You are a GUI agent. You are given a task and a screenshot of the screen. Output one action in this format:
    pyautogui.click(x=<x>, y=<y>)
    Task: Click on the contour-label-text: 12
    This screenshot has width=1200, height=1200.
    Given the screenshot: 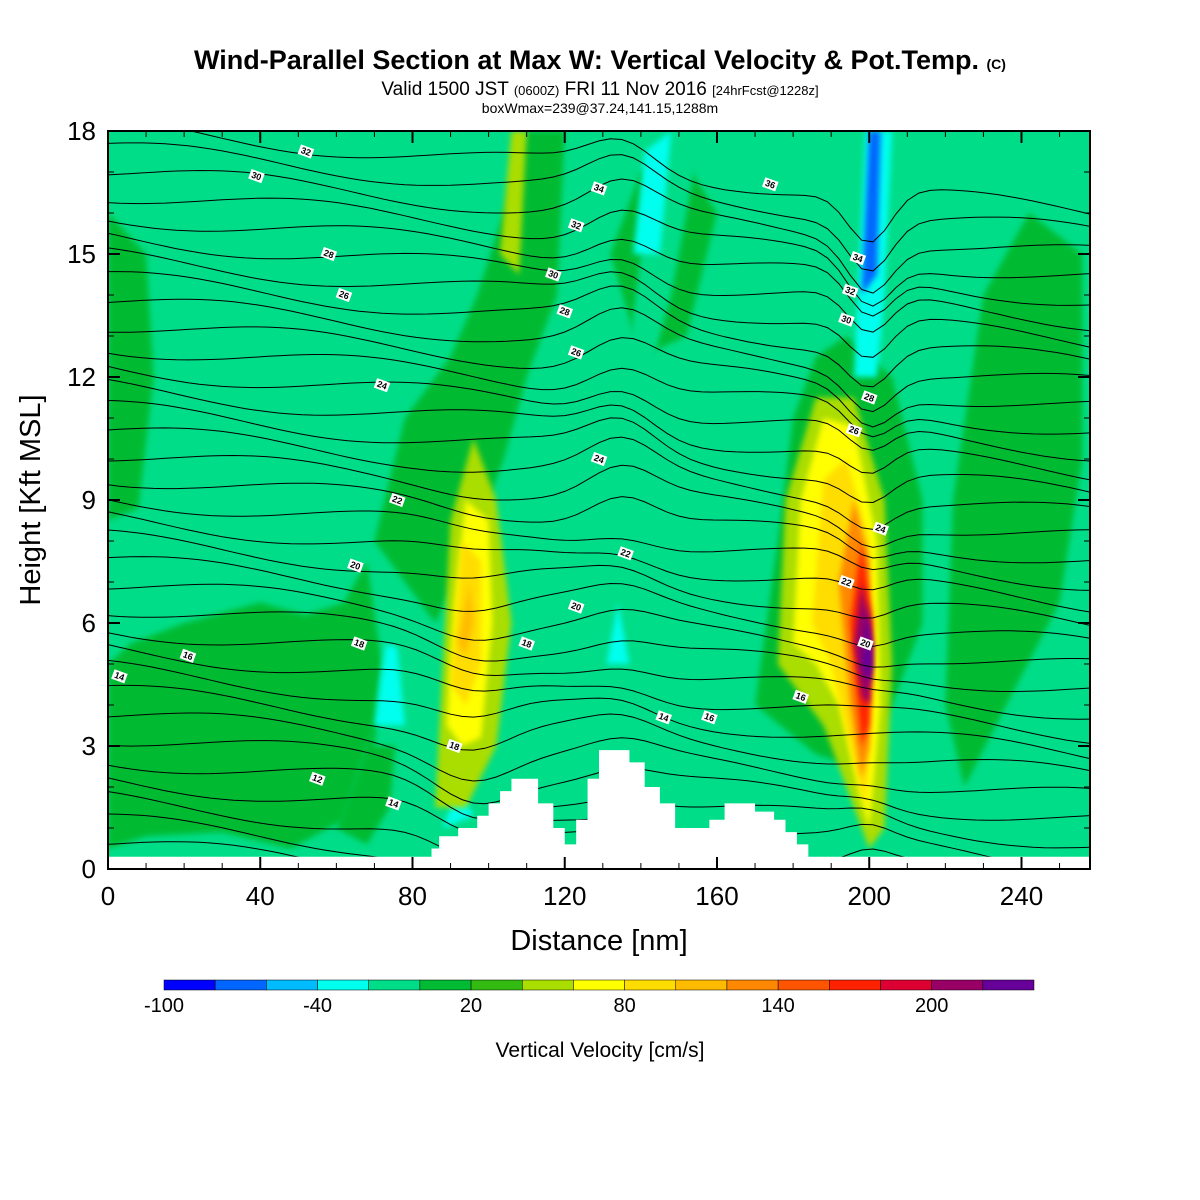 What is the action you would take?
    pyautogui.click(x=317, y=778)
    